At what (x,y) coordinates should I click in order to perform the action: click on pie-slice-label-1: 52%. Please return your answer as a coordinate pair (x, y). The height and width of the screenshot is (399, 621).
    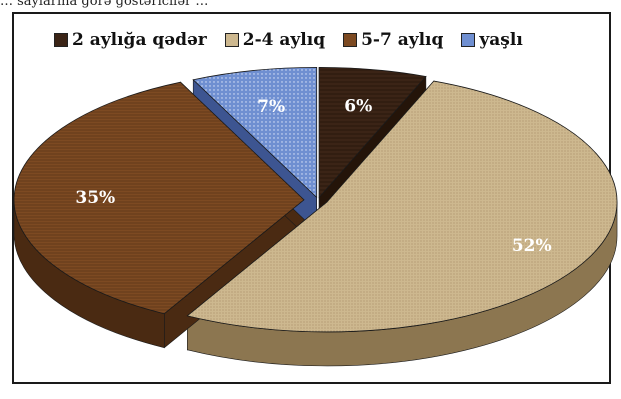
    Looking at the image, I should click on (532, 246).